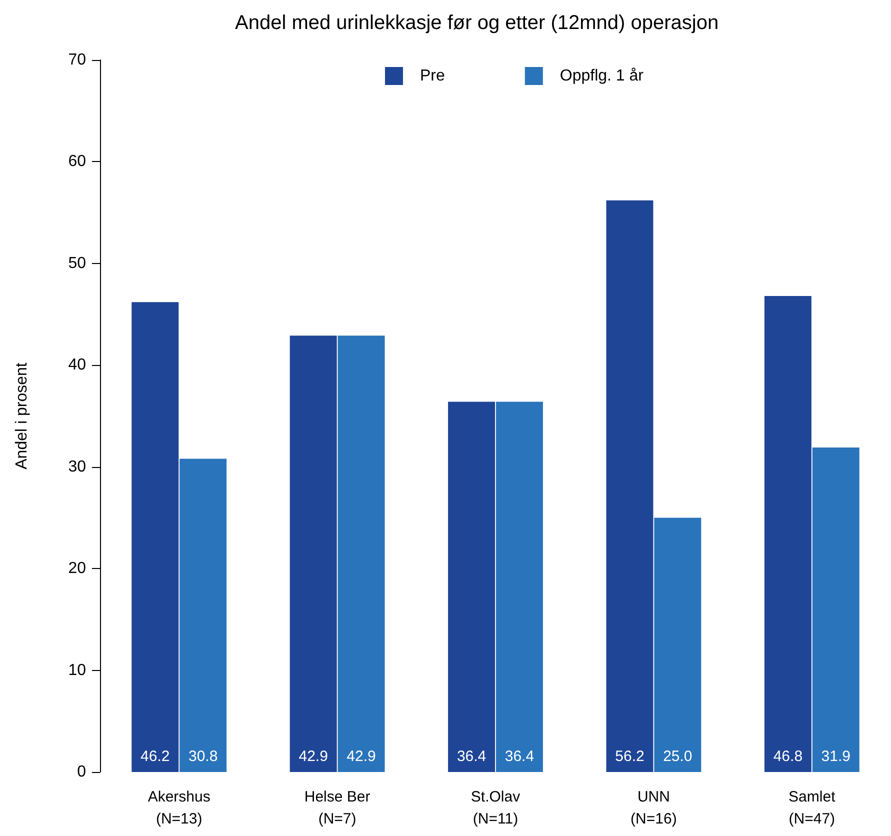 The width and height of the screenshot is (891, 836). I want to click on data-label: 46.2, so click(155, 756).